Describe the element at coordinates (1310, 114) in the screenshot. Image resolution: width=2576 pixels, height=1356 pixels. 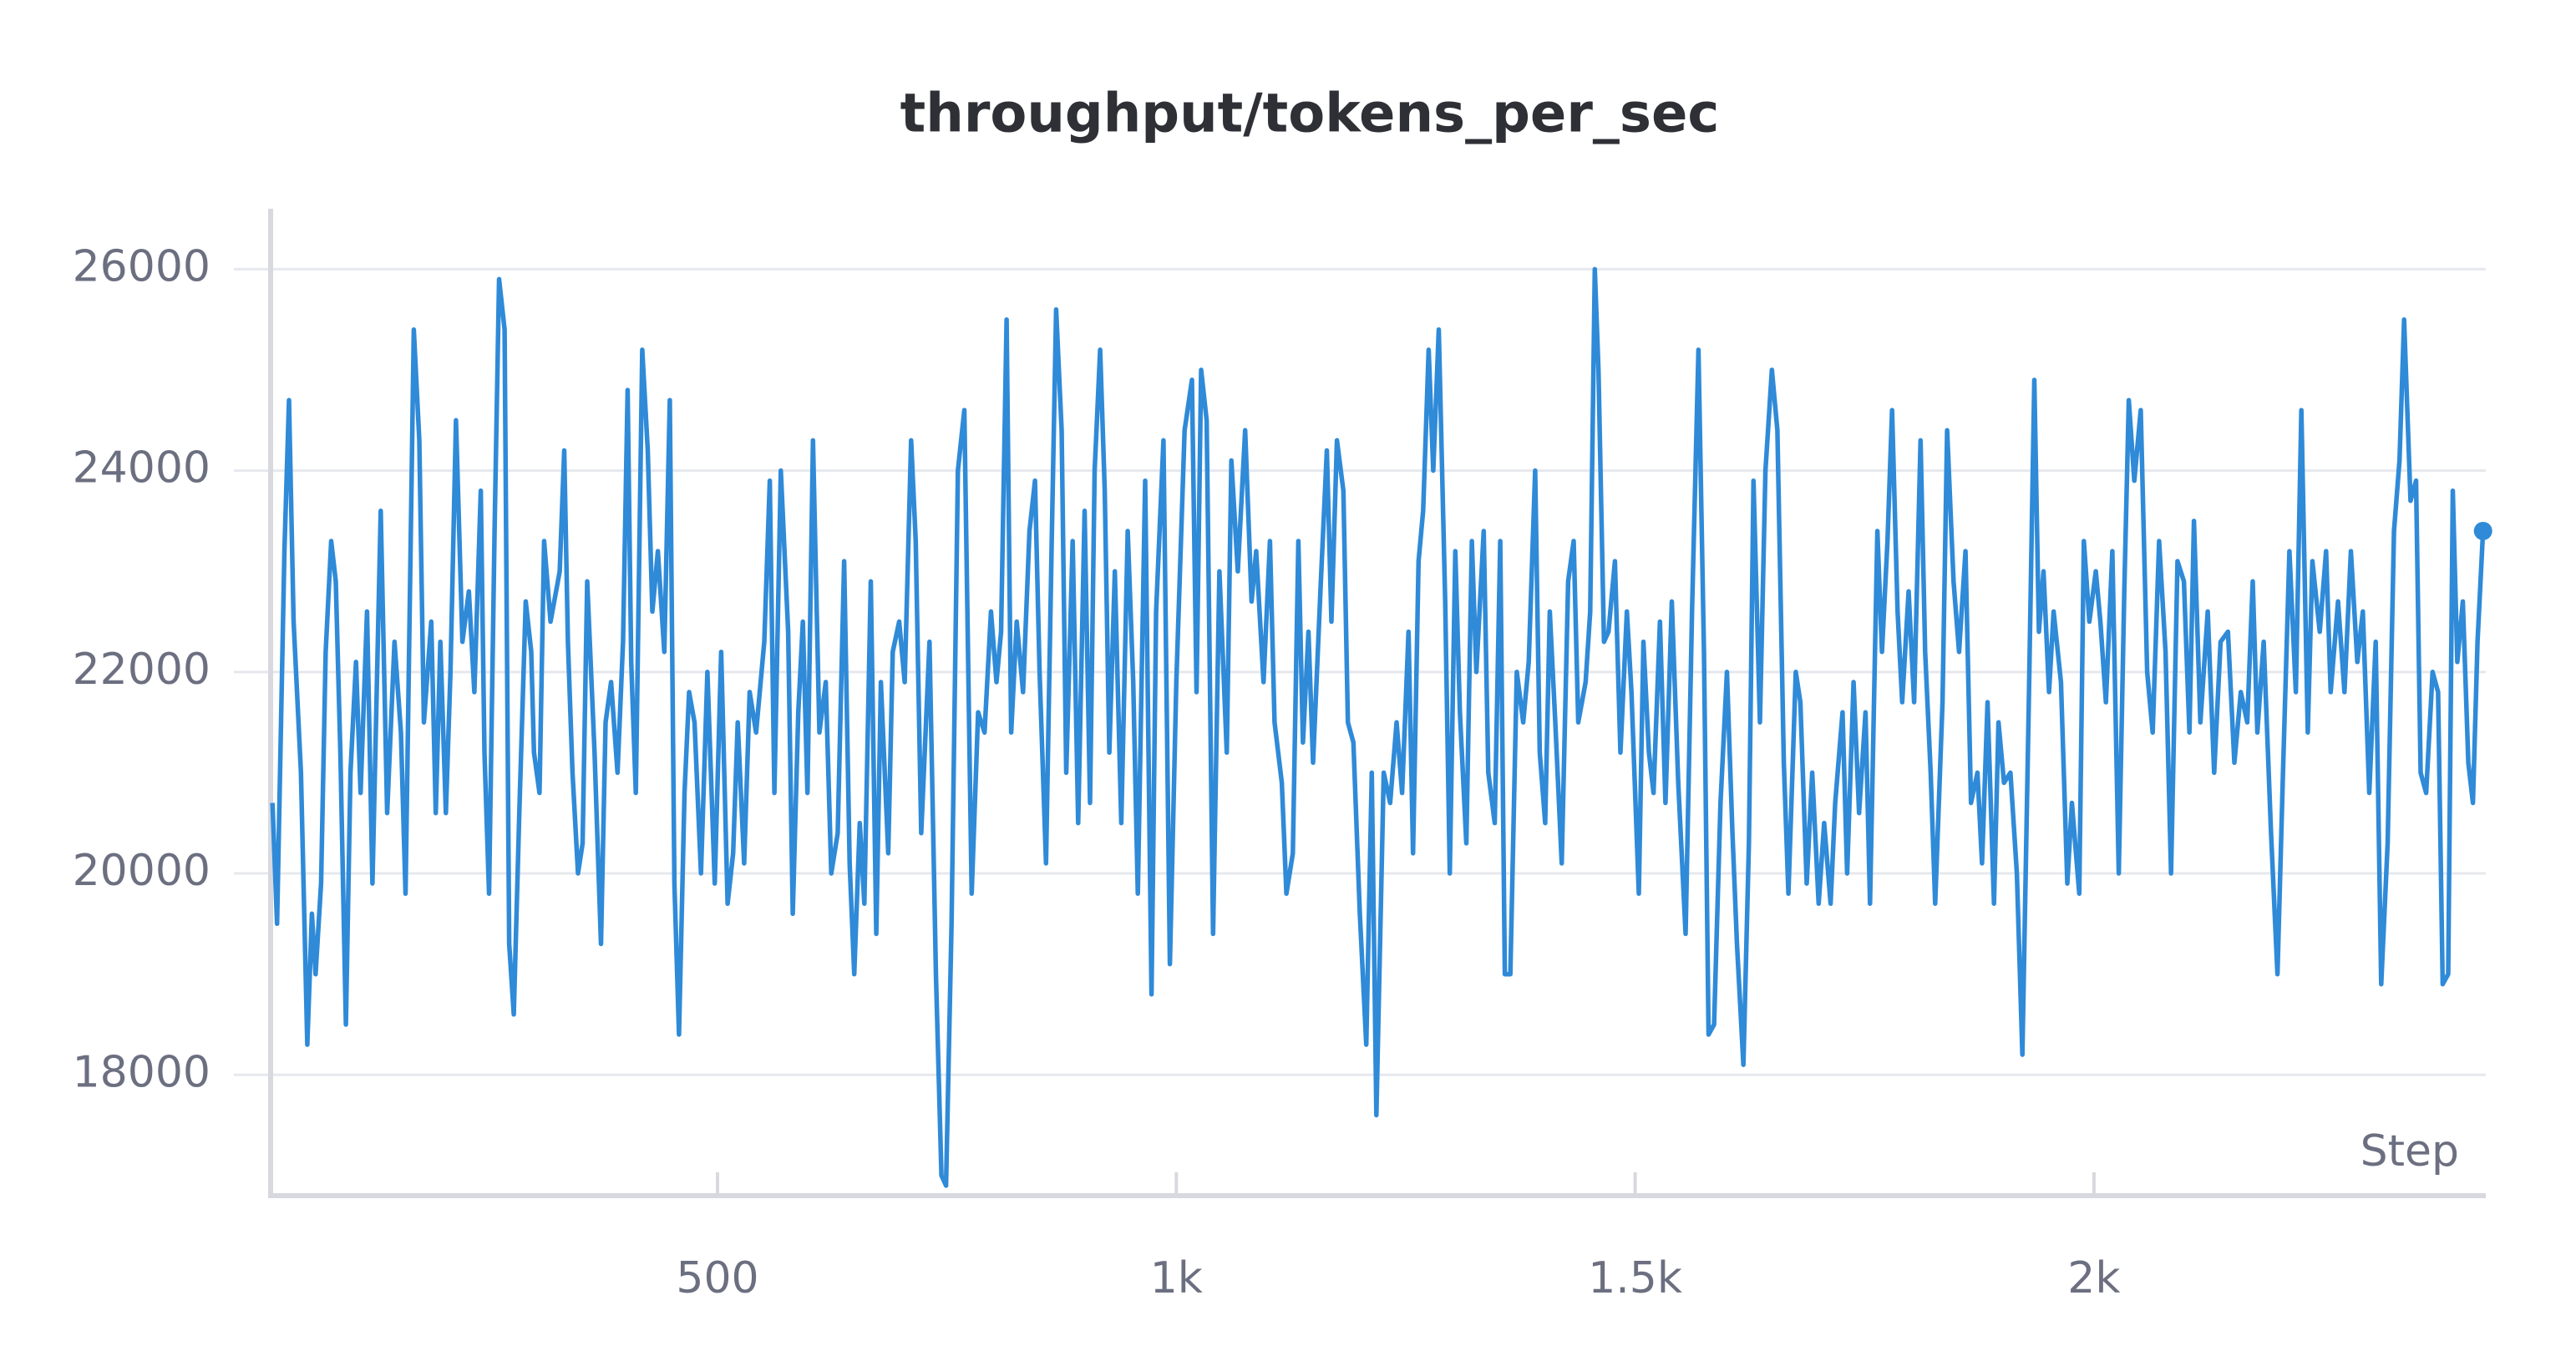
I see `chart-title: throughput/tokens_per_sec` at that location.